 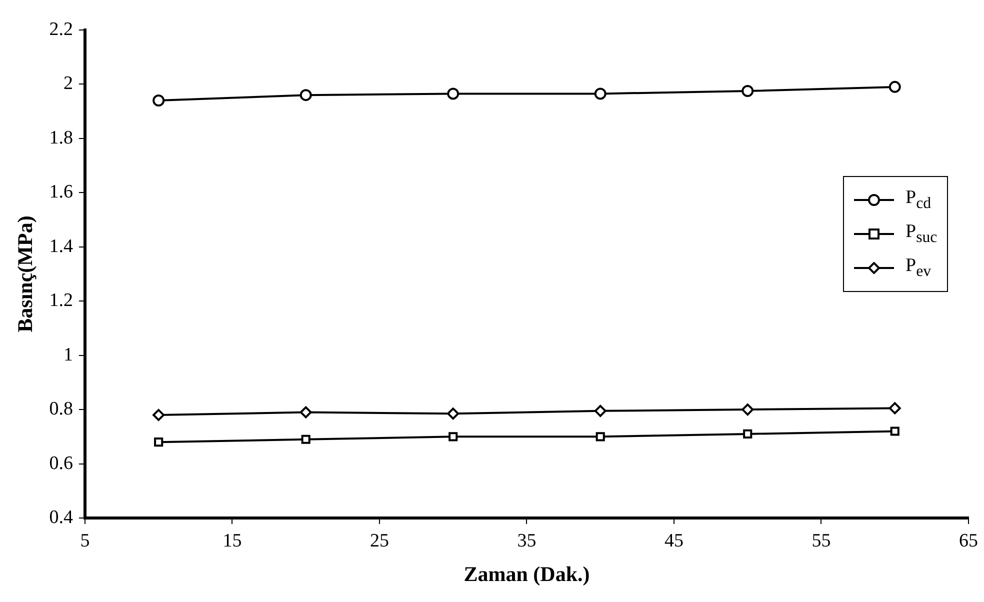 What do you see at coordinates (68, 83) in the screenshot?
I see `y-tick-label: 2` at bounding box center [68, 83].